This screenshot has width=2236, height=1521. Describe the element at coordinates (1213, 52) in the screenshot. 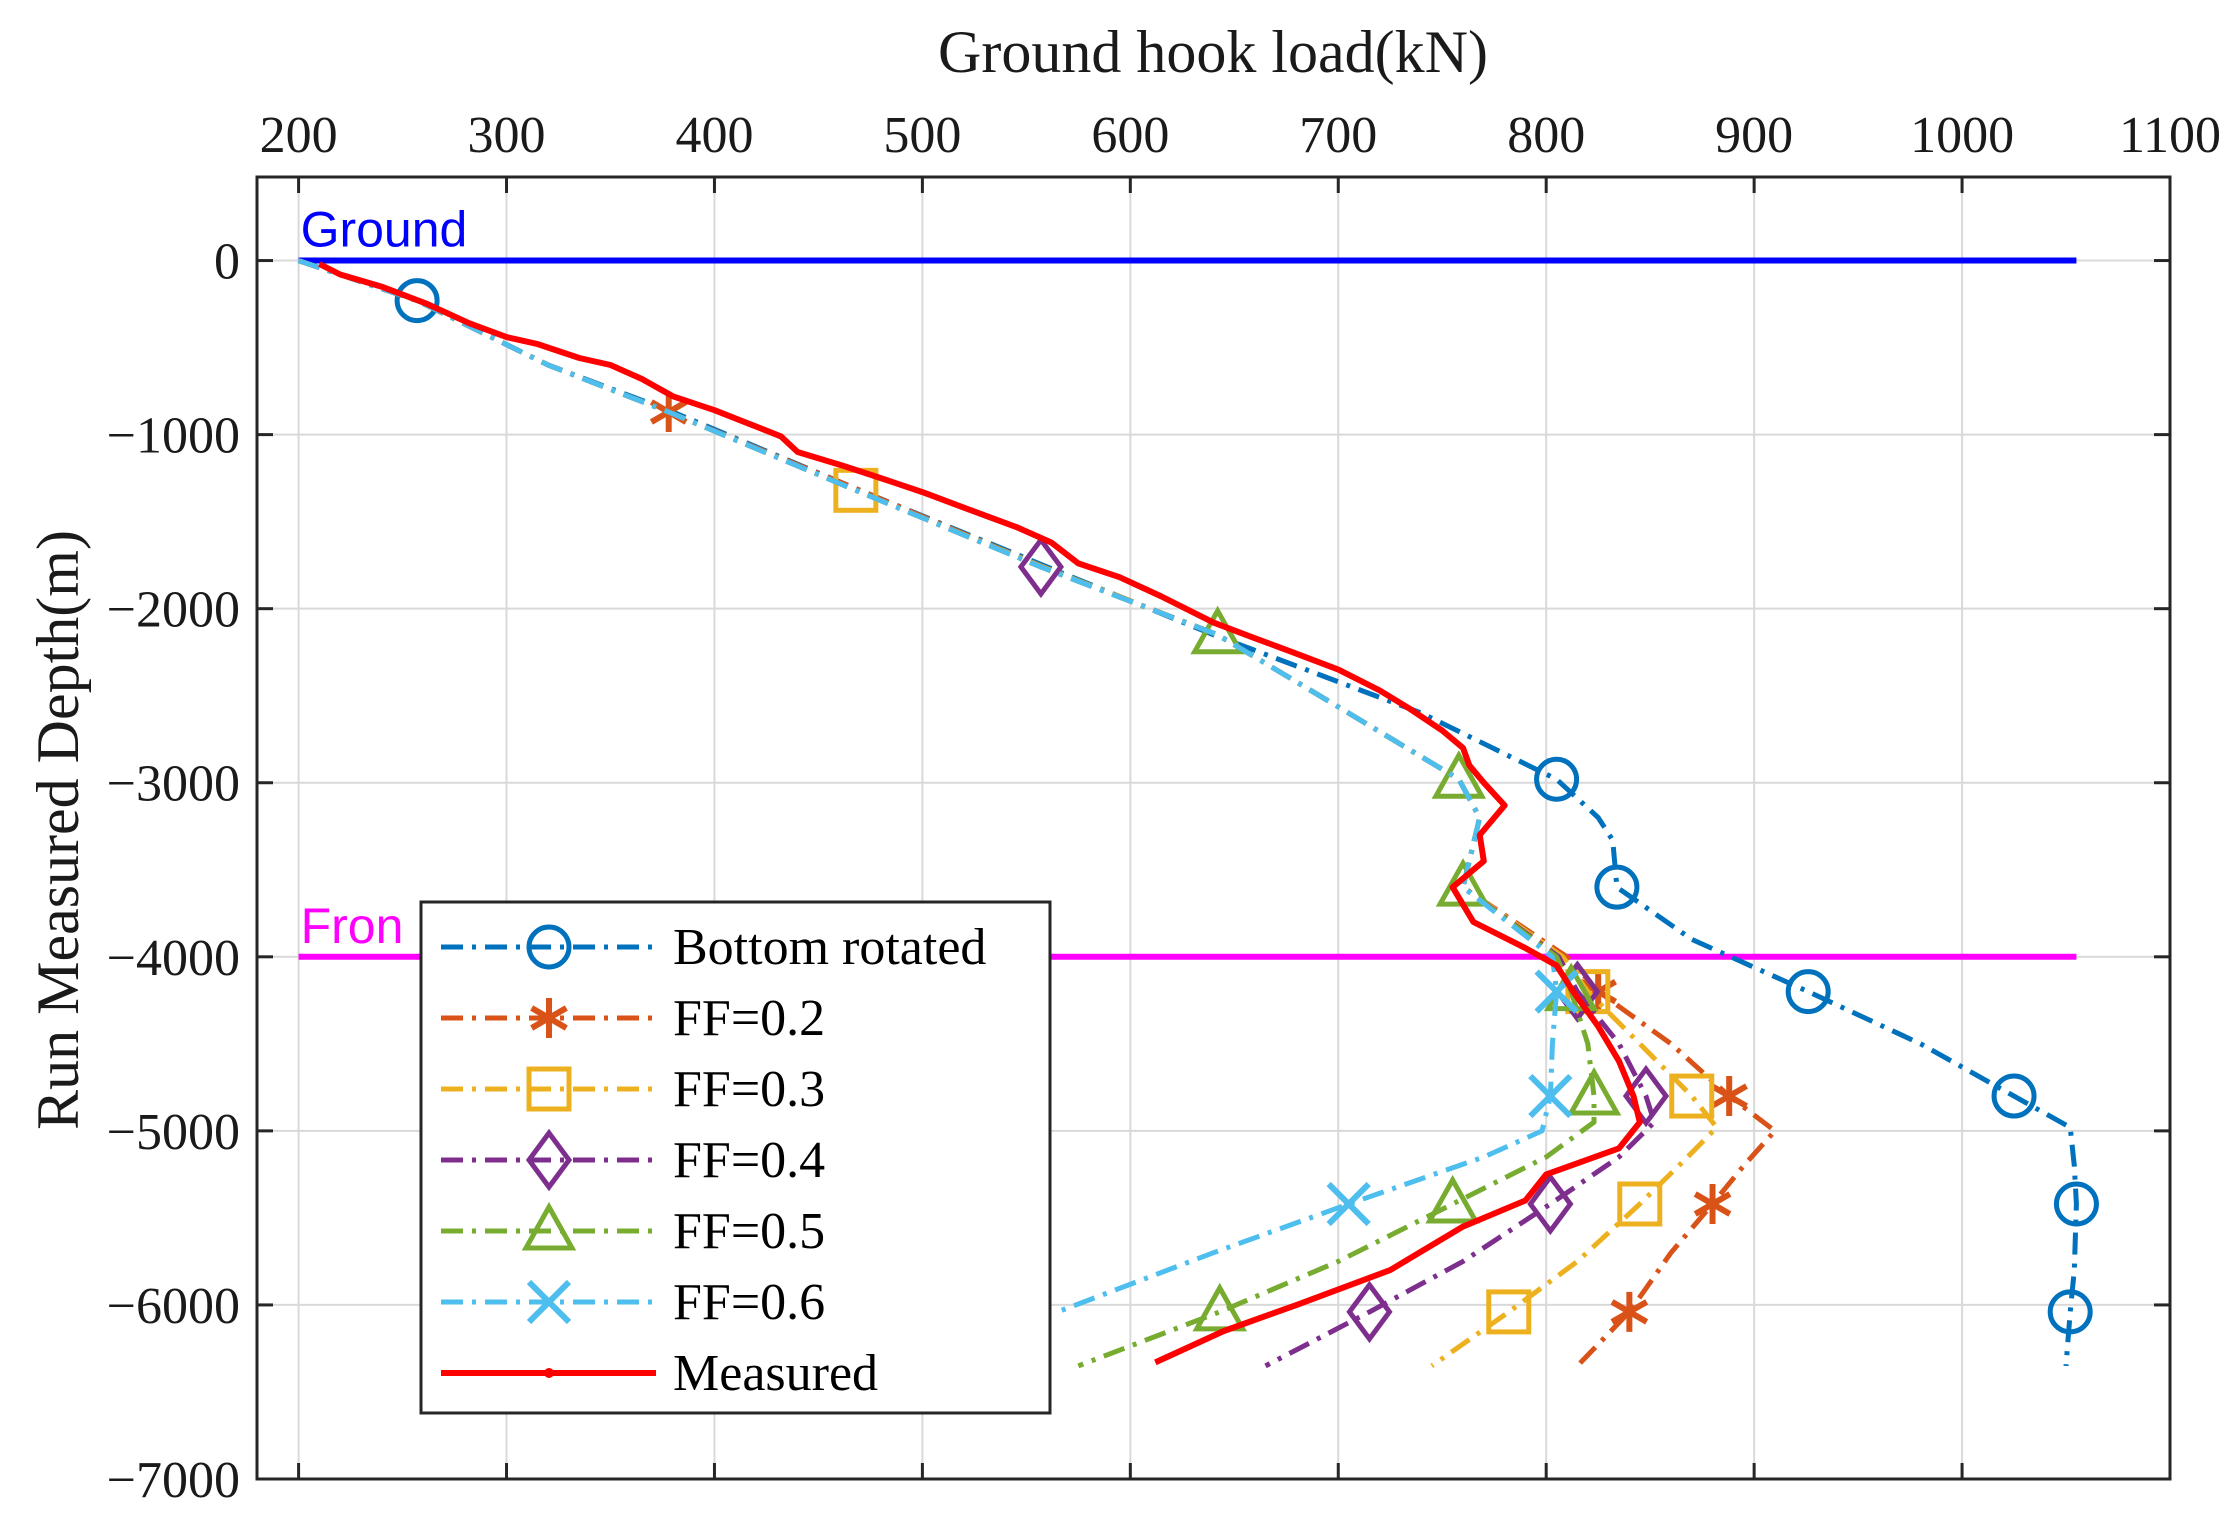

I see `x-axis-title: Ground hook load(kN)` at that location.